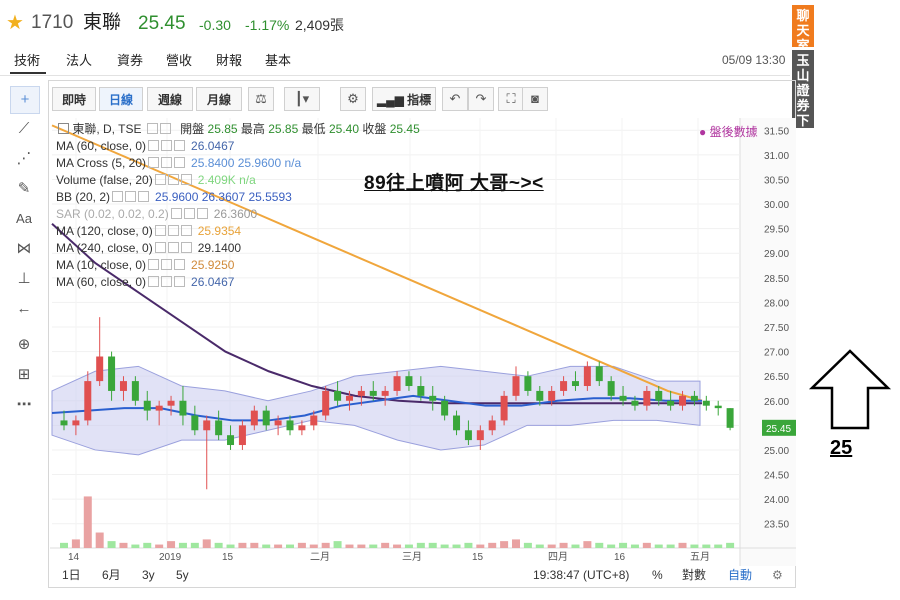 Image resolution: width=900 pixels, height=600 pixels. What do you see at coordinates (27, 60) in the screenshot?
I see `tab-technical: 技術` at bounding box center [27, 60].